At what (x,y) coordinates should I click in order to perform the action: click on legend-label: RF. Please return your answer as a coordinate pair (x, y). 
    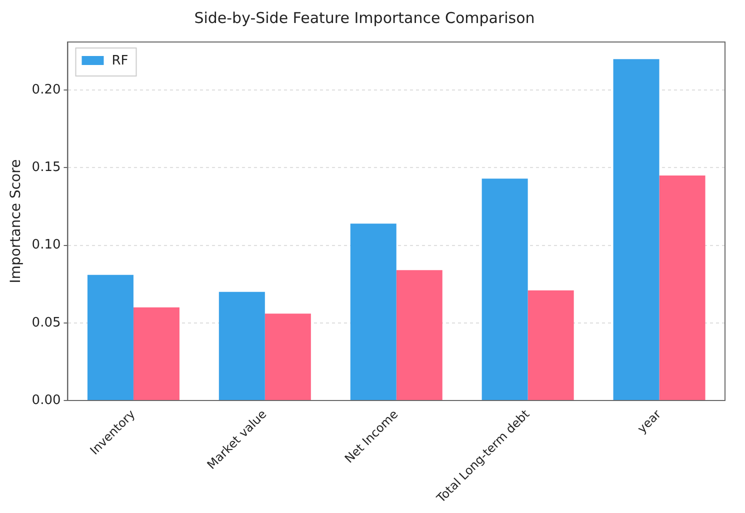
    Looking at the image, I should click on (120, 60).